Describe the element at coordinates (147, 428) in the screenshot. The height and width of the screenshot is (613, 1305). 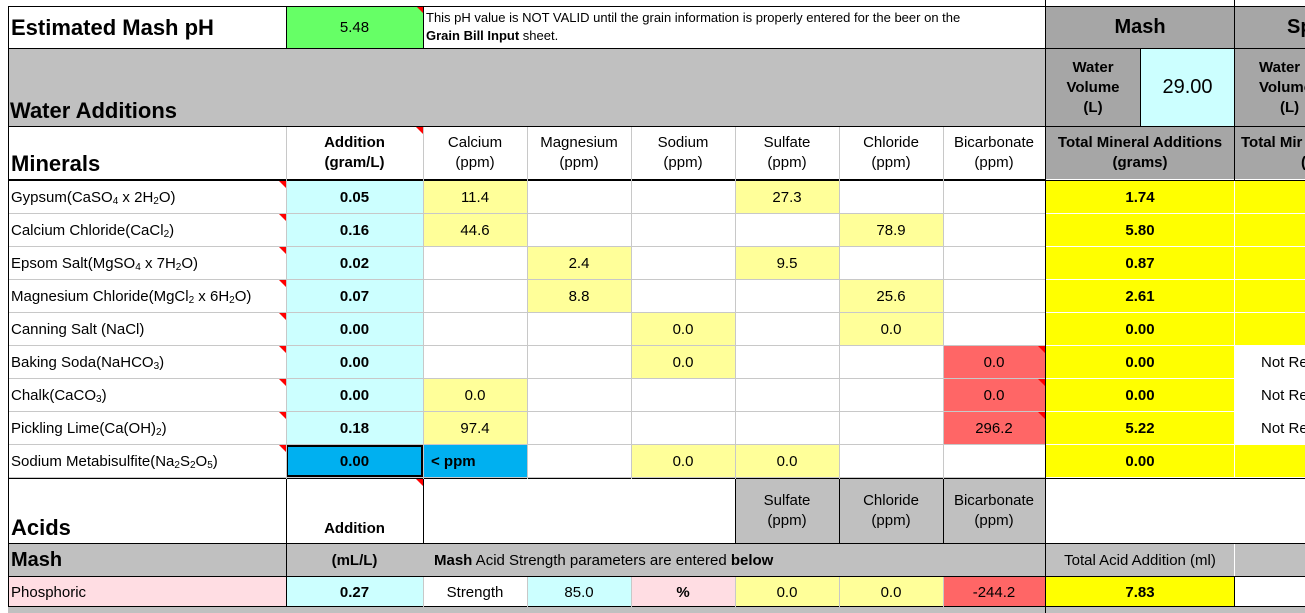
I see `mineral-name: Pickling Lime (Ca(OH)2)` at that location.